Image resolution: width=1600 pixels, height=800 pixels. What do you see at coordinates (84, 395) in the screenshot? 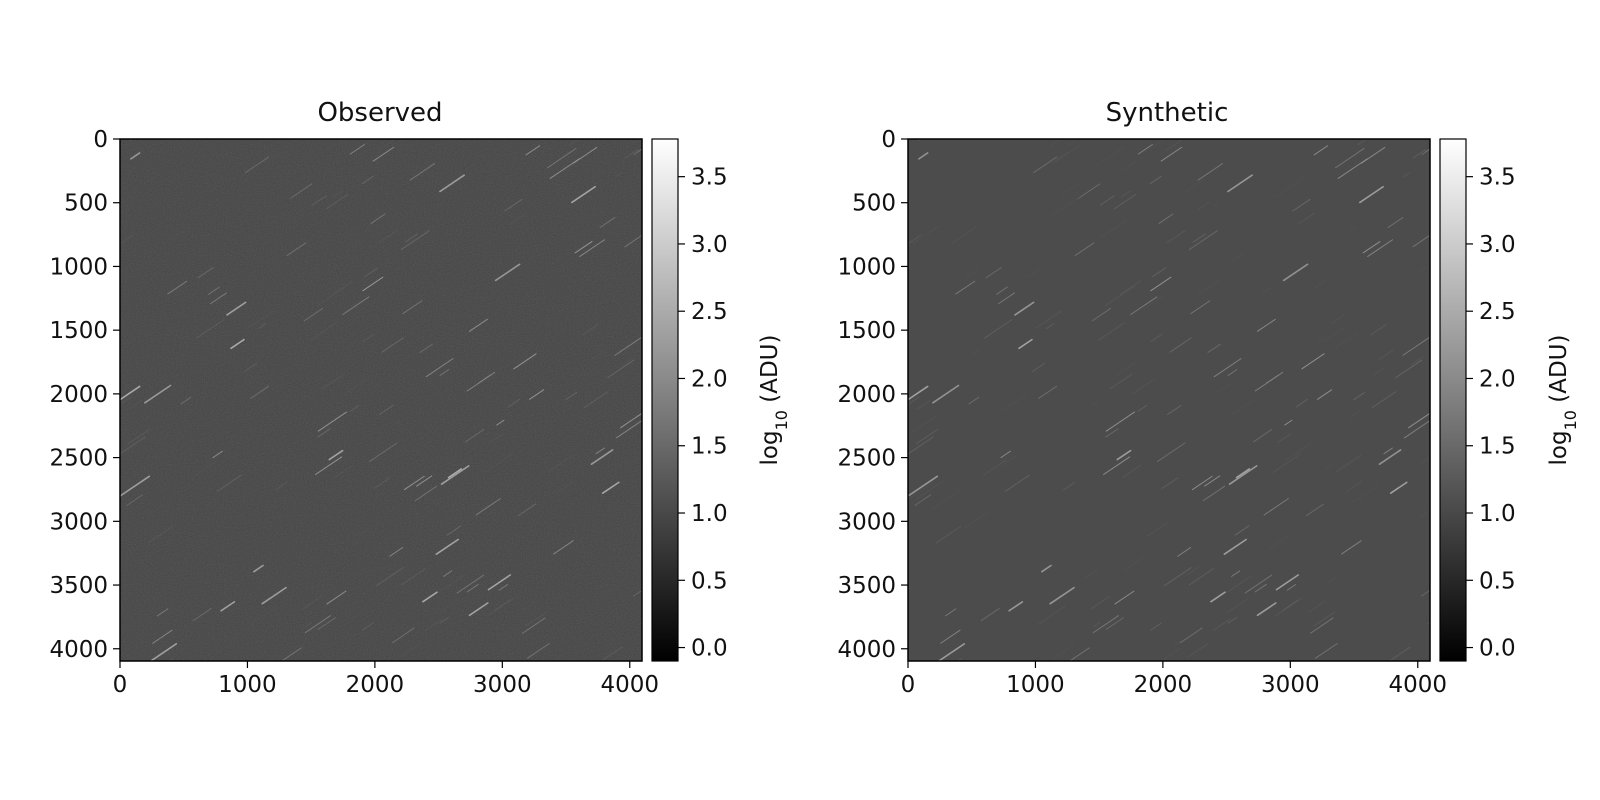
I see `y-axis: 0 500 1000 1500 2000 2500 3000 3500 4000` at bounding box center [84, 395].